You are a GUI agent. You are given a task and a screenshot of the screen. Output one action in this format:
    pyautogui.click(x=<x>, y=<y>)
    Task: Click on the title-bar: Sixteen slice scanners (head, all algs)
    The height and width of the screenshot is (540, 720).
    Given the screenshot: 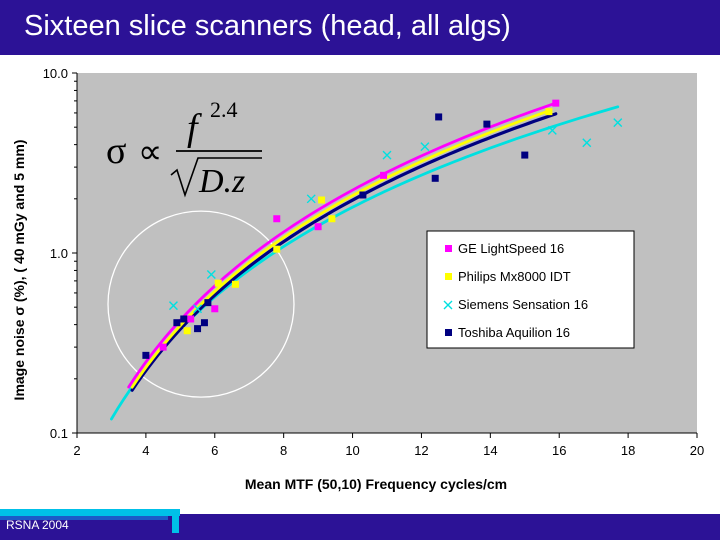 What is the action you would take?
    pyautogui.click(x=360, y=27)
    